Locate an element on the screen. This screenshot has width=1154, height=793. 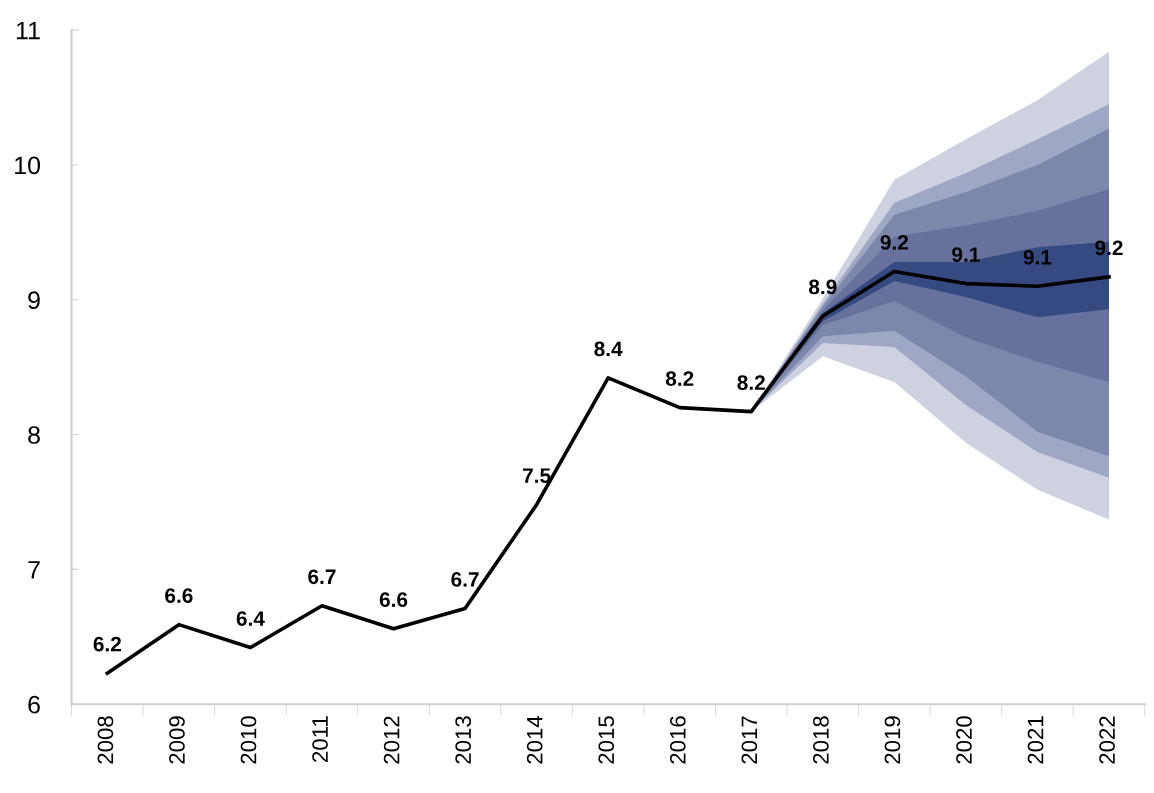
x-tick-label: 2016 is located at coordinates (677, 740).